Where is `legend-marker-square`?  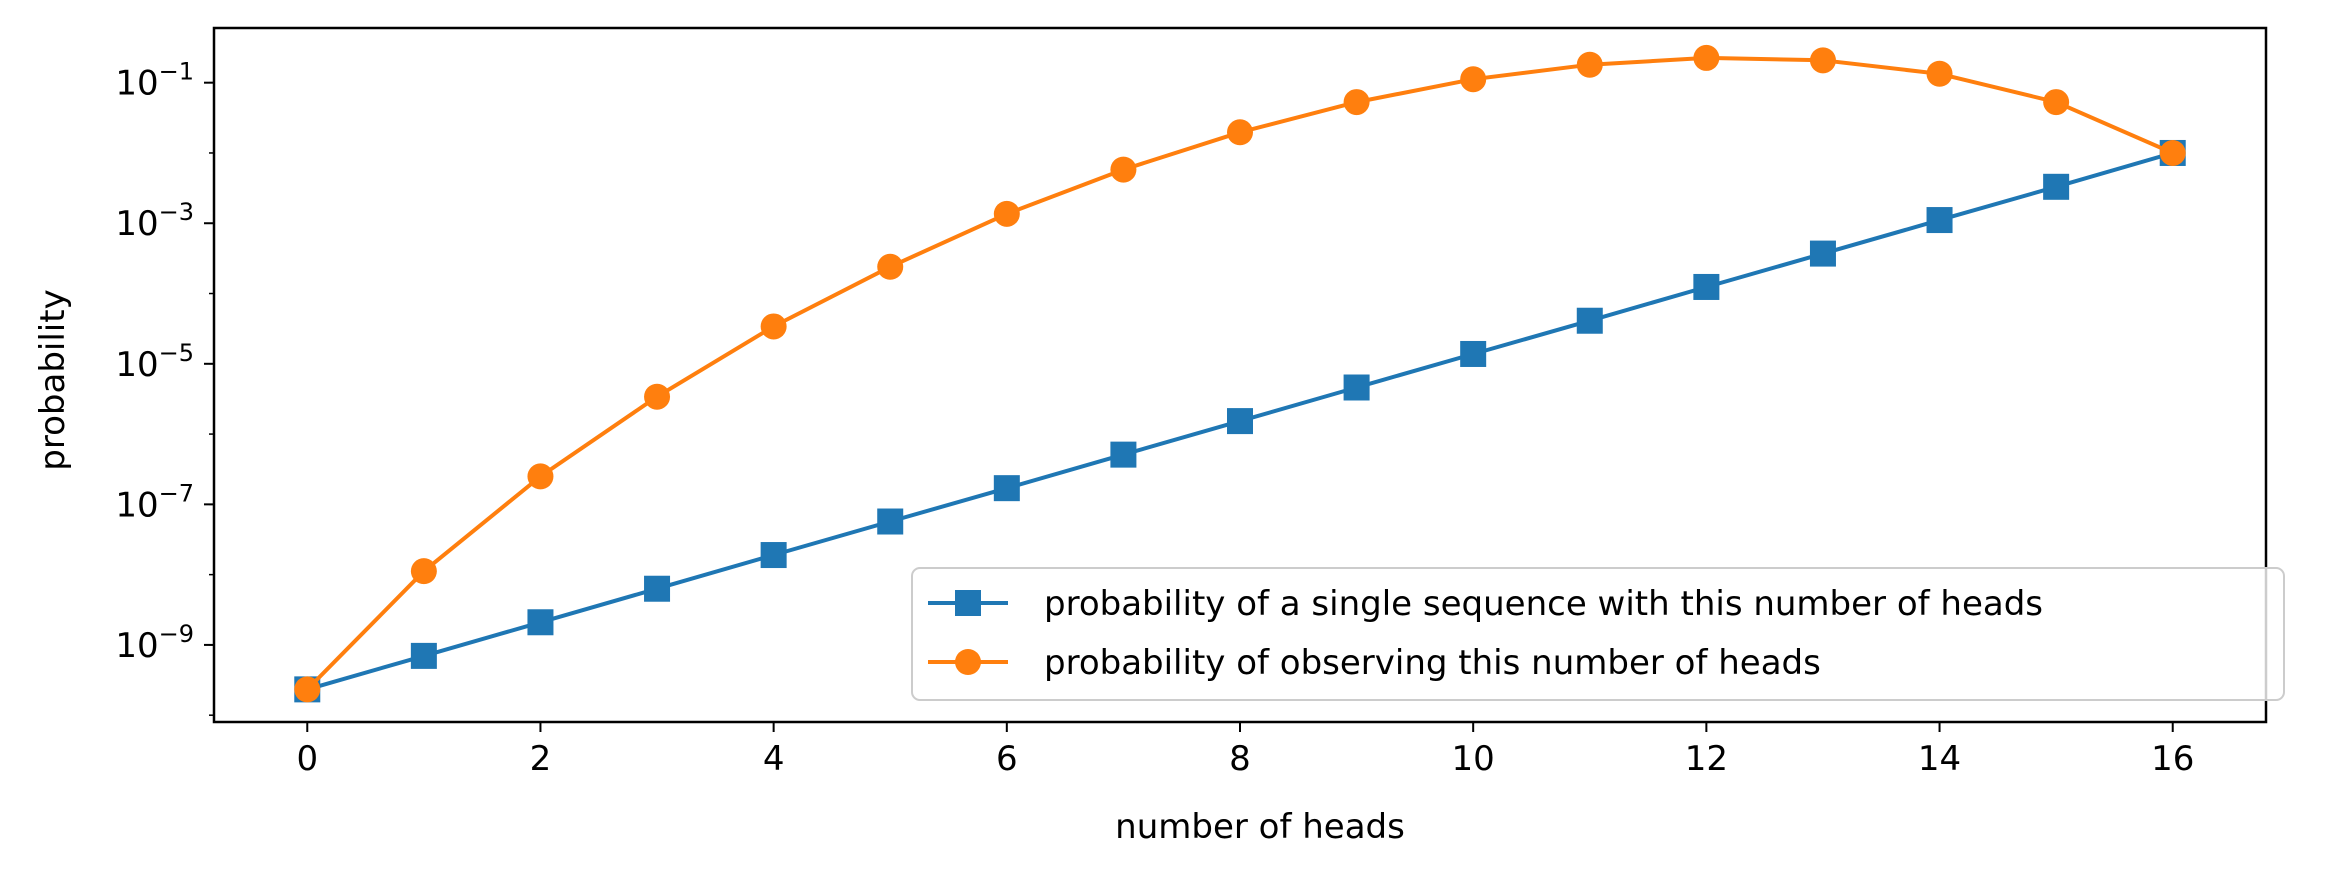
legend-marker-square is located at coordinates (968, 603).